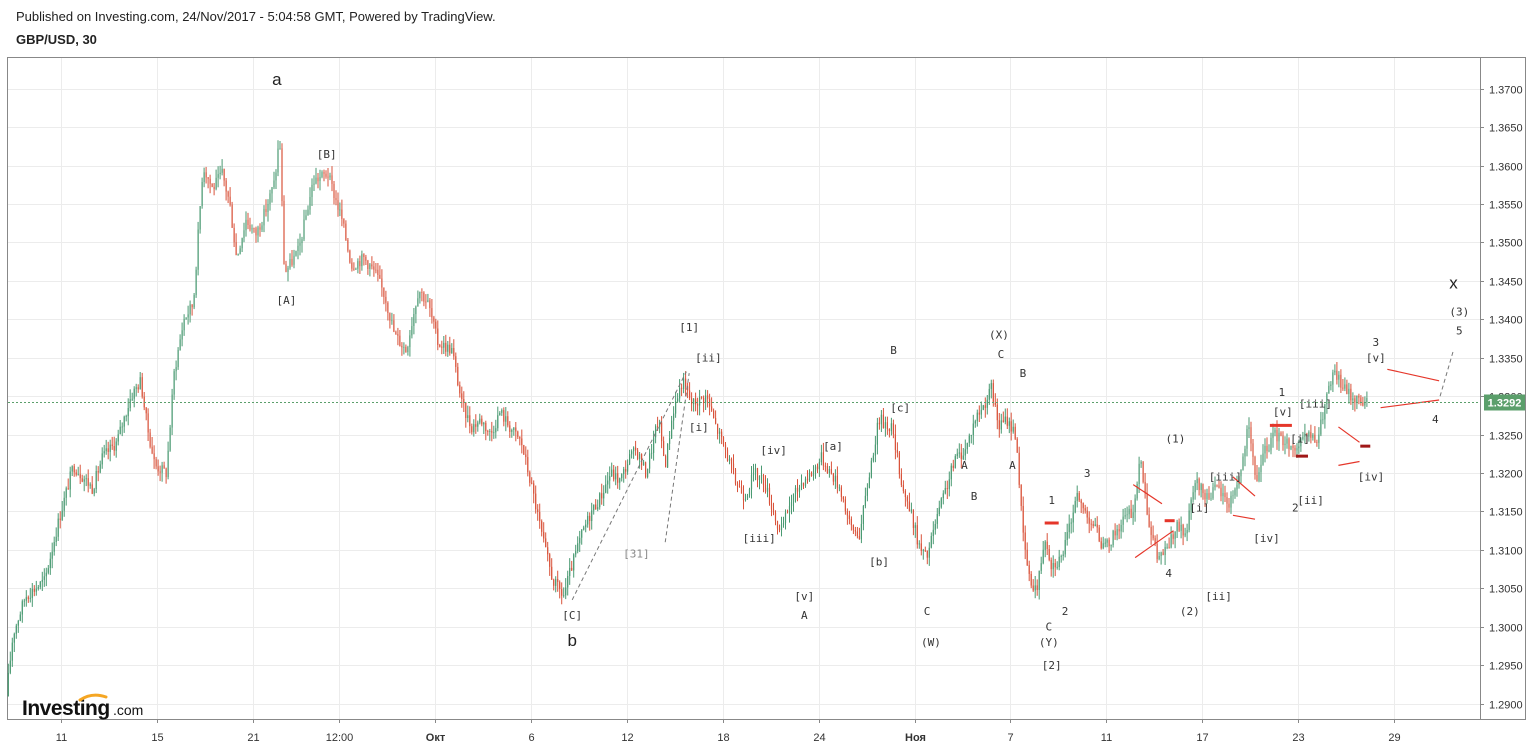  Describe the element at coordinates (1298, 738) in the screenshot. I see `x-tick-label: 23` at that location.